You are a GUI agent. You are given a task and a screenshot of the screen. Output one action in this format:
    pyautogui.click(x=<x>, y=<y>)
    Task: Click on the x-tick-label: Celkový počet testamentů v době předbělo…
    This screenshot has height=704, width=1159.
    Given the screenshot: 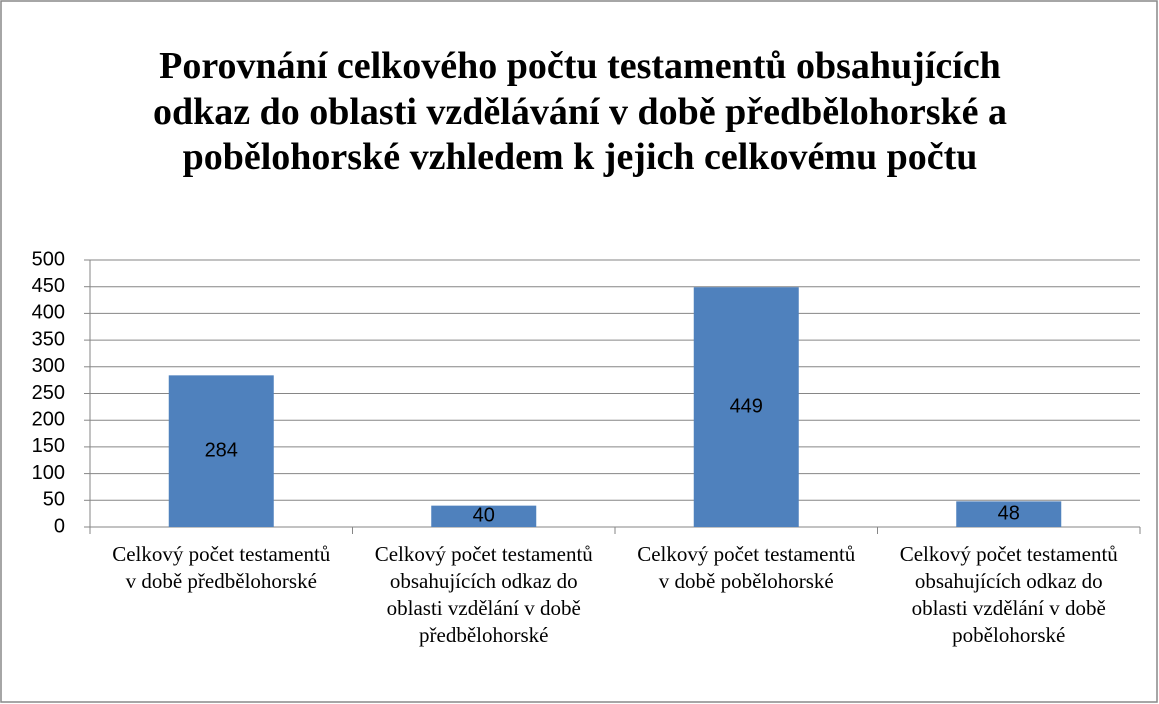 What is the action you would take?
    pyautogui.click(x=221, y=567)
    